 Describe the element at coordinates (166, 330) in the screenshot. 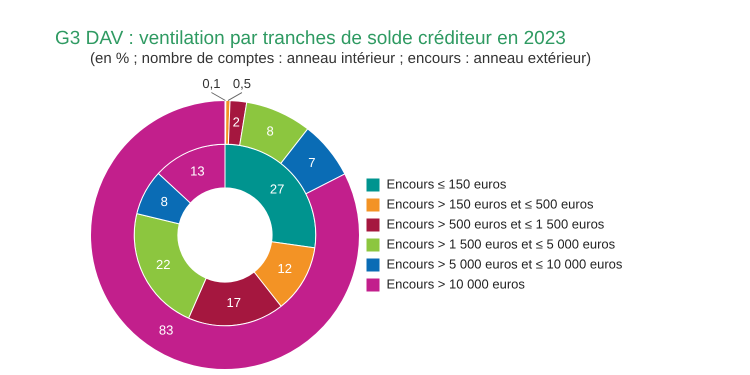

I see `data-label: 83` at that location.